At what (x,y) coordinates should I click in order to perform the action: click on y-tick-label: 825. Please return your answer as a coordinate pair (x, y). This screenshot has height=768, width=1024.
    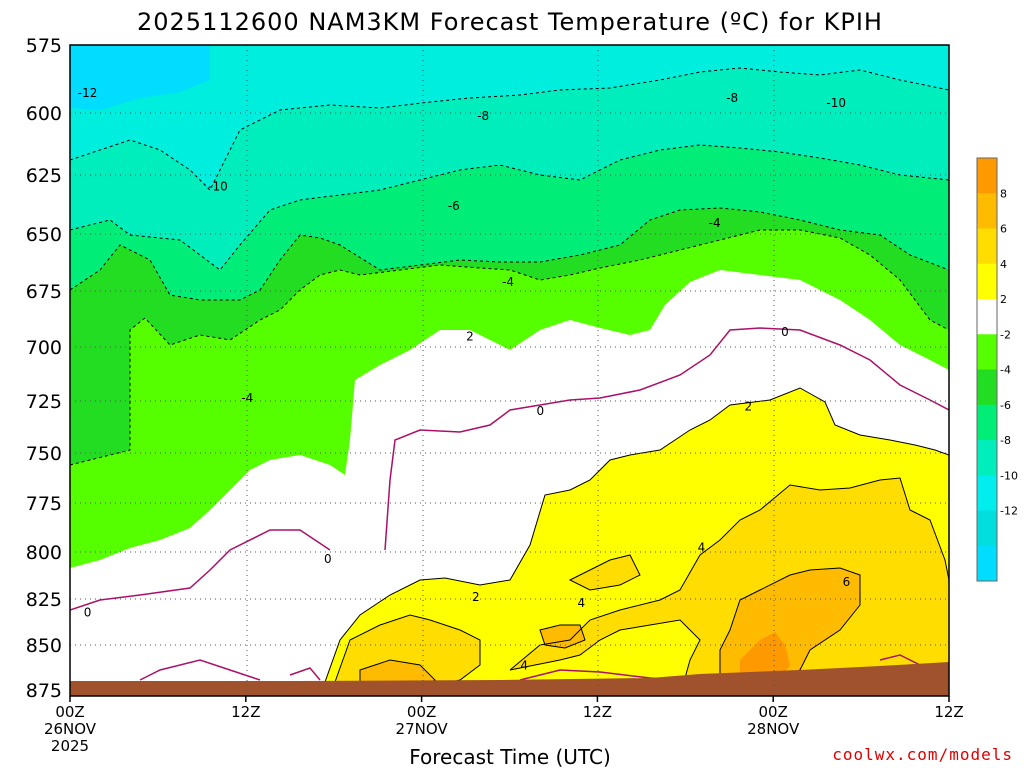
    Looking at the image, I should click on (44, 600).